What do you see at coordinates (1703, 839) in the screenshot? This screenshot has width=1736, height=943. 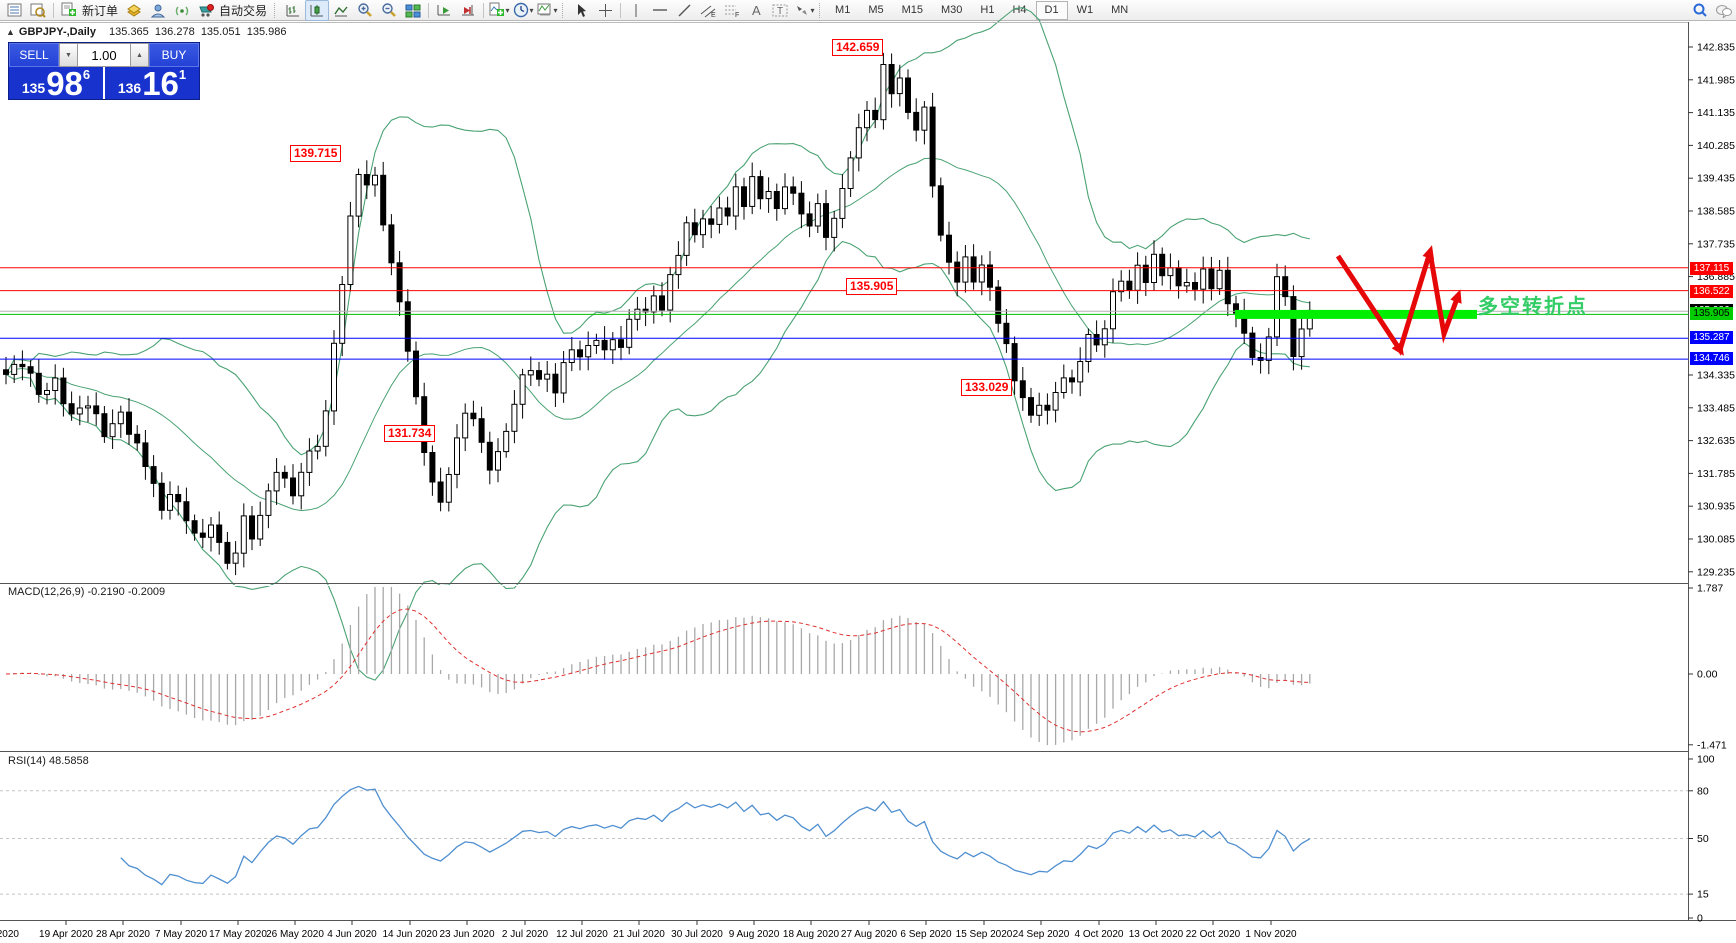 I see `svg-text: 50` at bounding box center [1703, 839].